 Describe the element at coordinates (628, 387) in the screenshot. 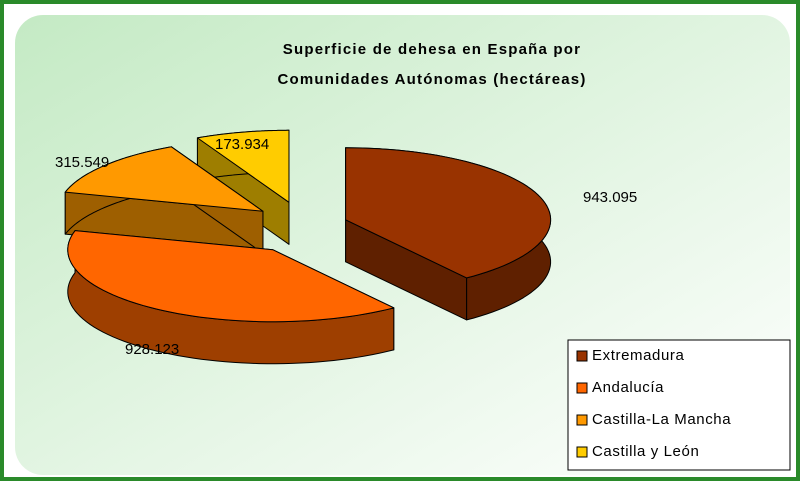

I see `legend-label: Andalucía` at that location.